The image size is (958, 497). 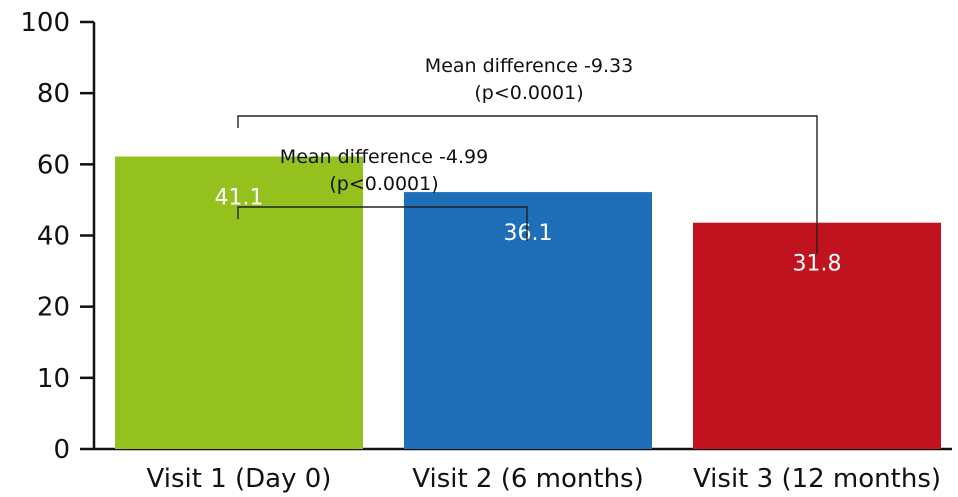 What do you see at coordinates (529, 66) in the screenshot?
I see `annotation-mean-difference: Mean difference -9.33` at bounding box center [529, 66].